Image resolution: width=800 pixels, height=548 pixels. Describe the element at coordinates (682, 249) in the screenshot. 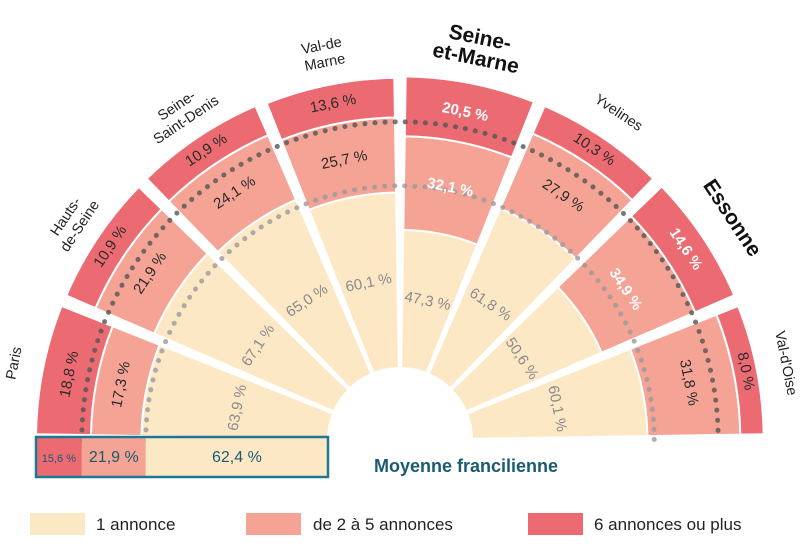

I see `sector-essonne-6-annonces-ou-plus` at that location.